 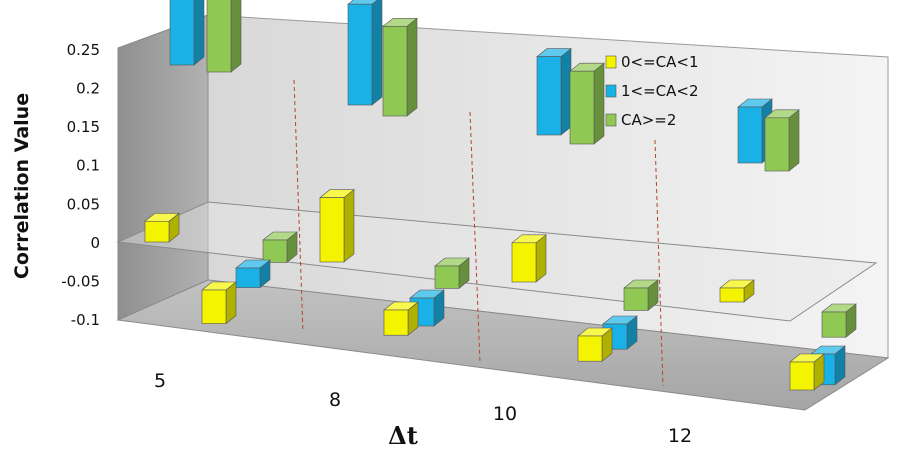 What do you see at coordinates (660, 62) in the screenshot?
I see `legend-label: 0<=CA<1` at bounding box center [660, 62].